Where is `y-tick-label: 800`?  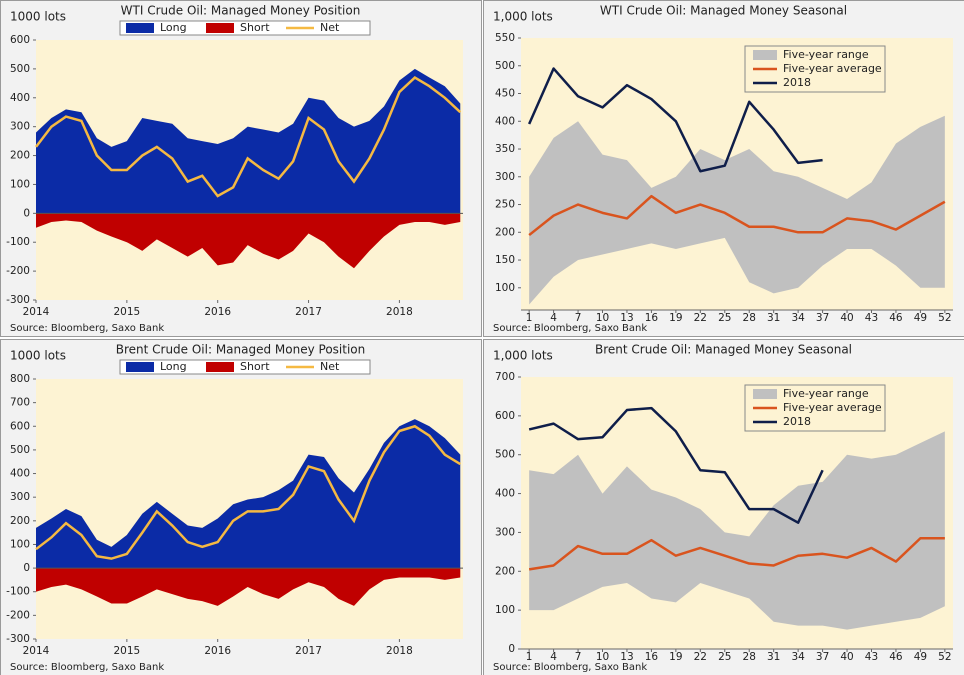
y-tick-label: 800 is located at coordinates (20, 379).